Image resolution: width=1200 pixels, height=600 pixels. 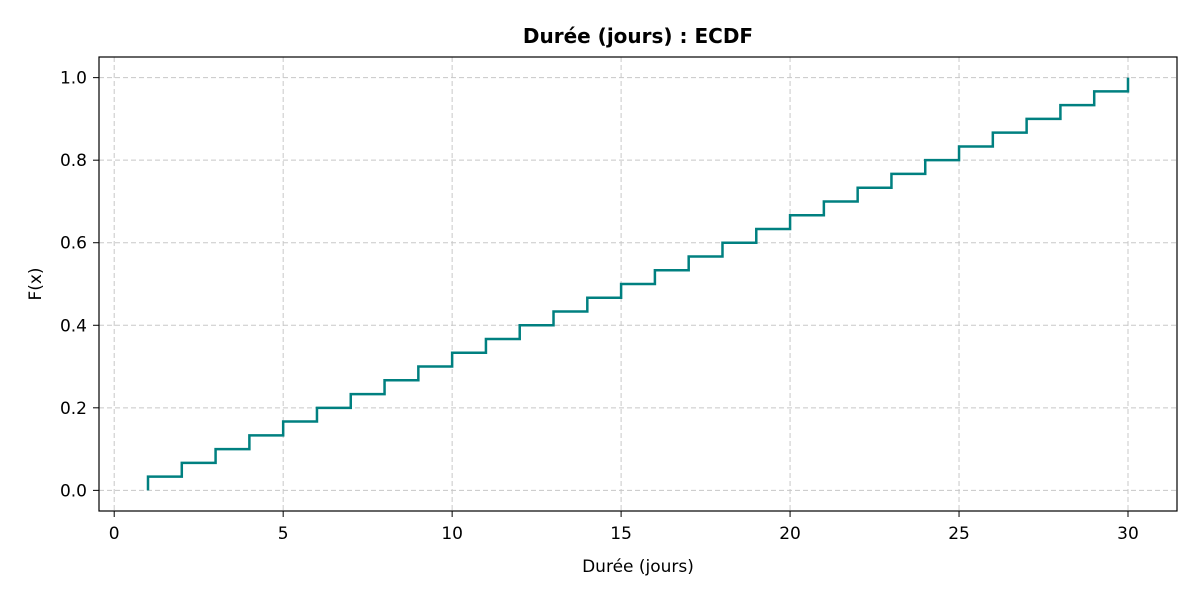 I want to click on x-tick-label: 0, so click(x=114, y=534).